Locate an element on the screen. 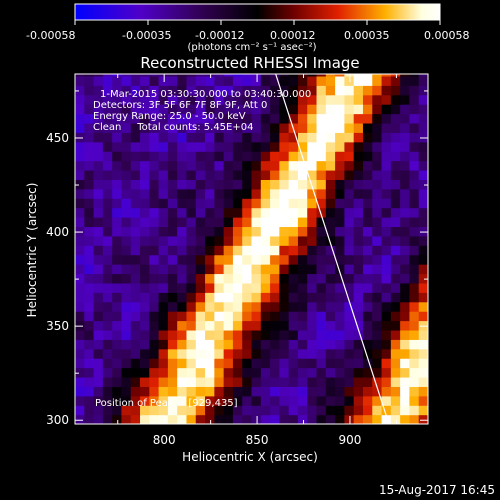  colorbar-tick-label: 0.00035 is located at coordinates (367, 35).